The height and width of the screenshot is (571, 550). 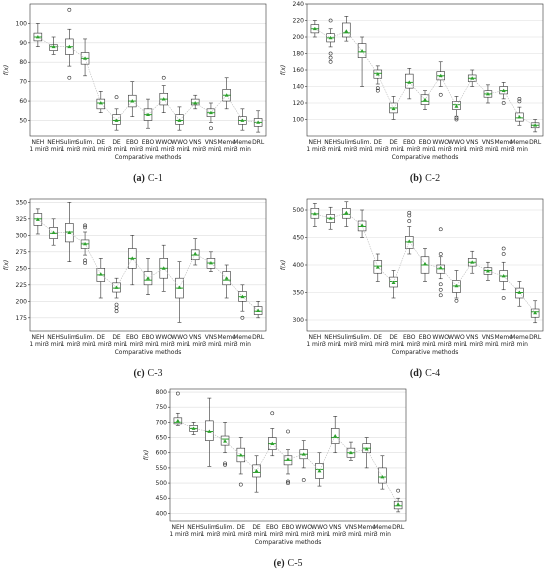 I want to click on x-tick-label: EBO 3 min, so click(x=147, y=341).